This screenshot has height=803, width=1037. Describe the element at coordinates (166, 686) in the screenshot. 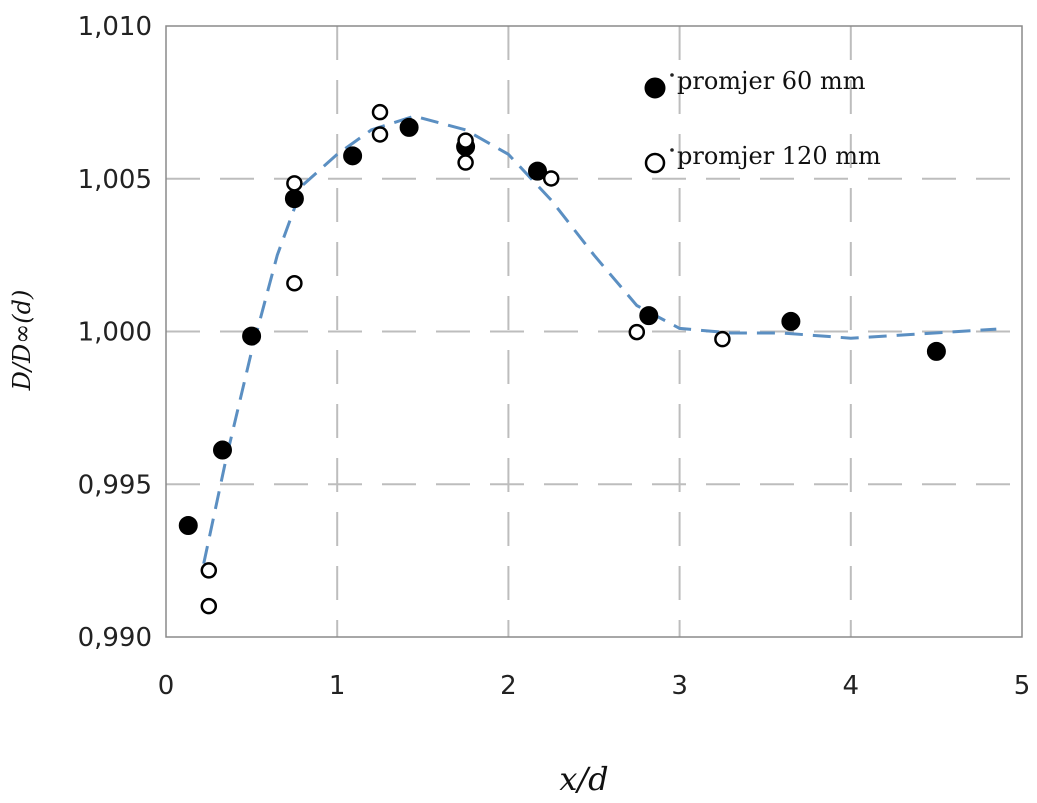

I see `x-tick-label: 0` at that location.